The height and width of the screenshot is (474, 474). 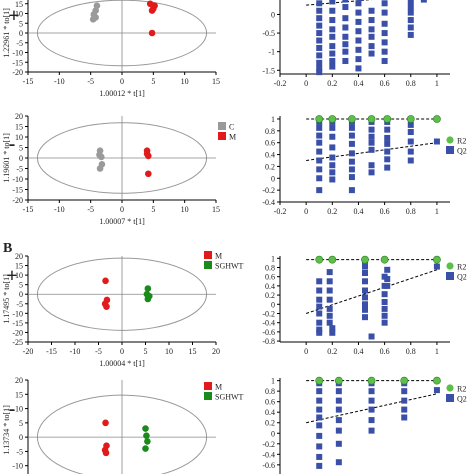 What do you see at coordinates (122, 221) in the screenshot?
I see `x-axis-label: 1.00007 * t[1]` at bounding box center [122, 221].